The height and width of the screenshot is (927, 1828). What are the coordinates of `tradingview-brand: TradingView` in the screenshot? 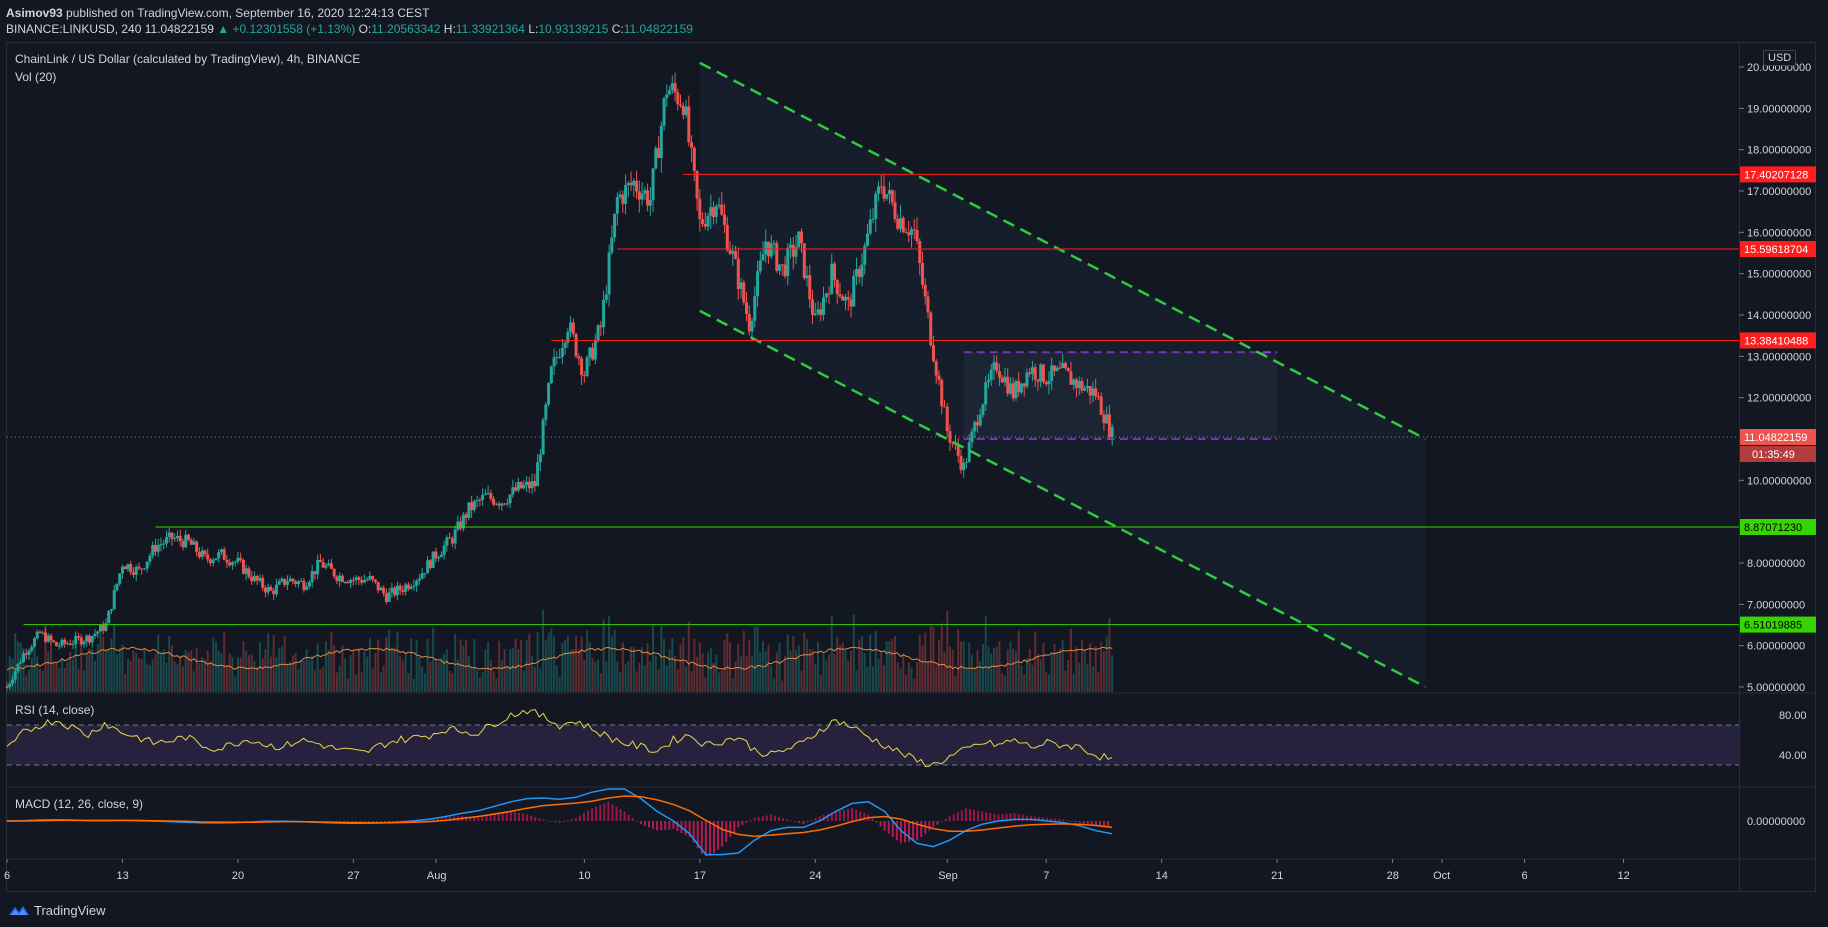 It's located at (70, 910).